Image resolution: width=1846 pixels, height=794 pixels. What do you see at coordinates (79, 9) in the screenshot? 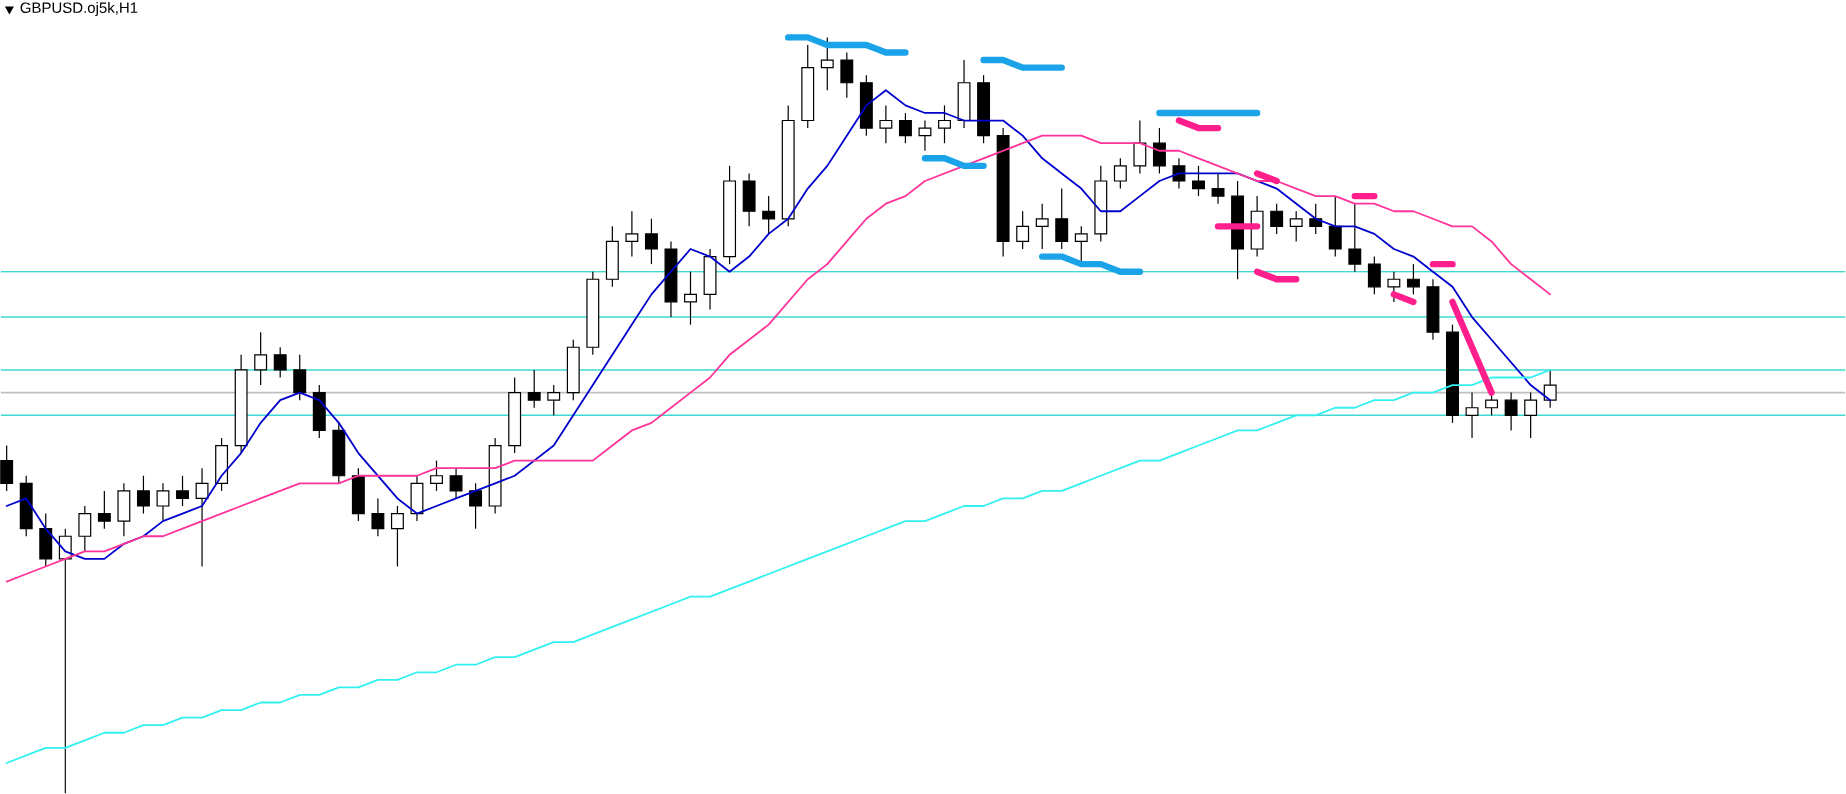
I see `chart-title: GBPUSD.oj5k,H1` at bounding box center [79, 9].